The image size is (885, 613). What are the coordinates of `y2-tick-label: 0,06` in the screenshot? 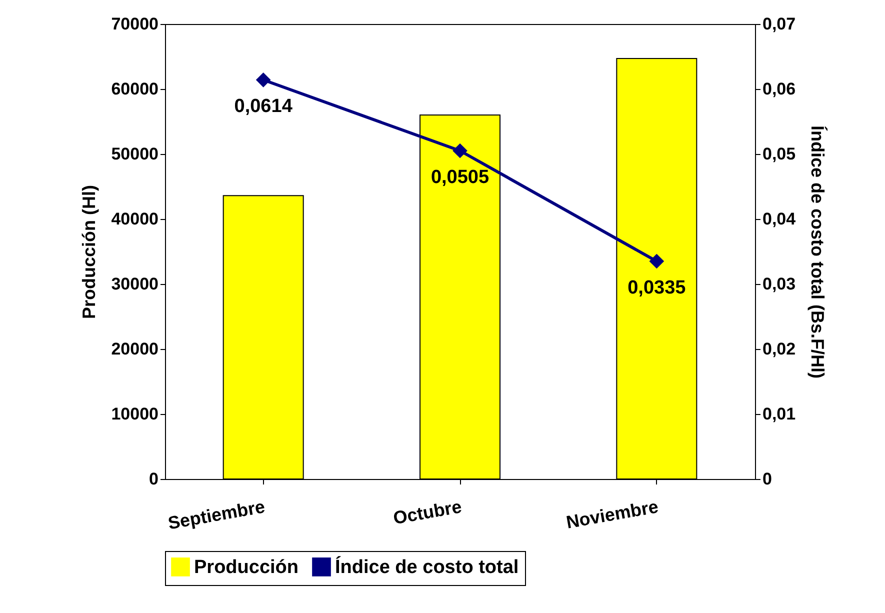 It's located at (779, 89).